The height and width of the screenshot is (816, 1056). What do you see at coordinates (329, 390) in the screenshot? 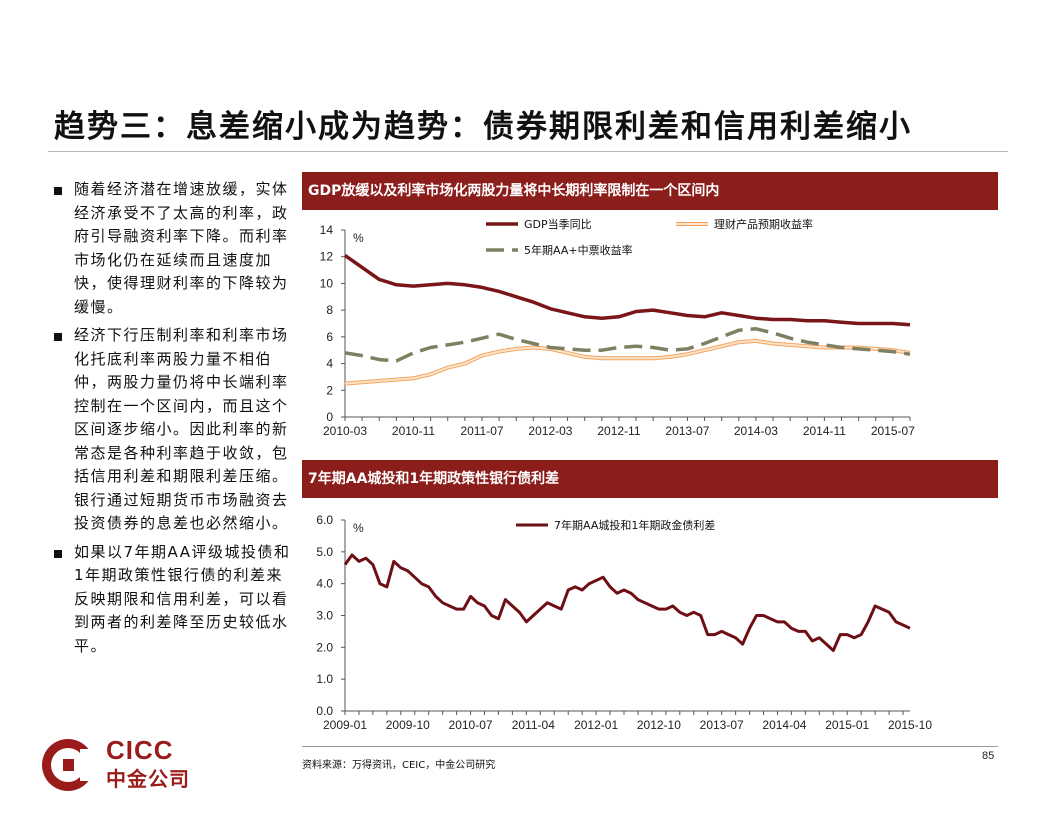
I see `y-tick-label: 2` at bounding box center [329, 390].